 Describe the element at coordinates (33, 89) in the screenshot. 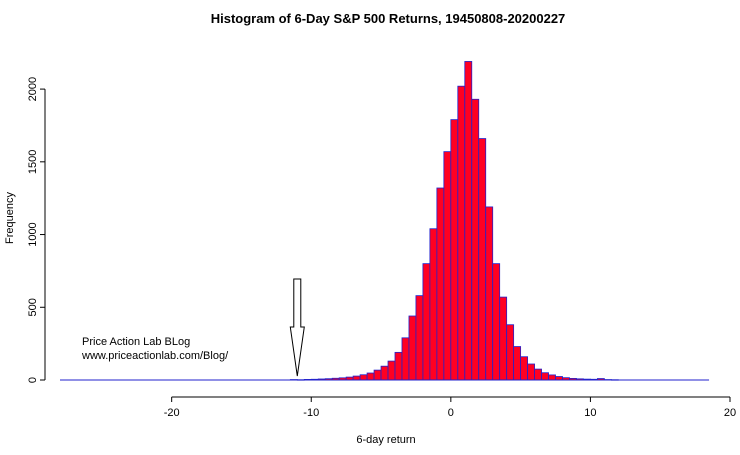

I see `y-tick-label: 2000` at that location.